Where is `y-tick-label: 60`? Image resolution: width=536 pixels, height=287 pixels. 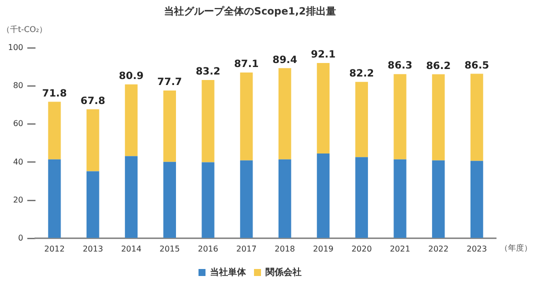 y-tick-label: 60 is located at coordinates (18, 123).